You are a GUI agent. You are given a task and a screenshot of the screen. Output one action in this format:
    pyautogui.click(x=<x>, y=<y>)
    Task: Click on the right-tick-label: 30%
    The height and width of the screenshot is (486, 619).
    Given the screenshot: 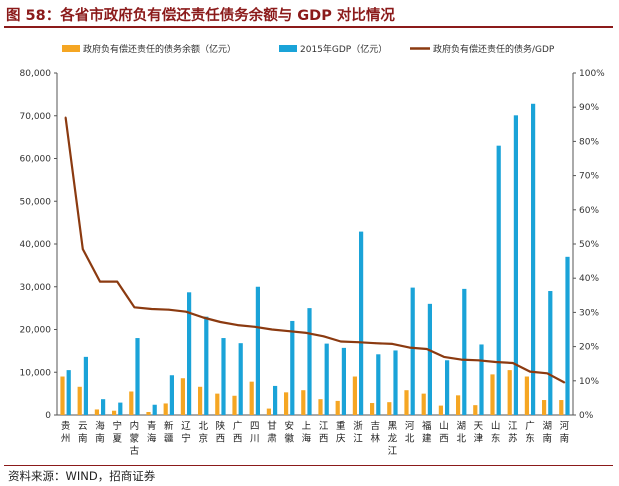 What is the action you would take?
    pyautogui.click(x=589, y=313)
    